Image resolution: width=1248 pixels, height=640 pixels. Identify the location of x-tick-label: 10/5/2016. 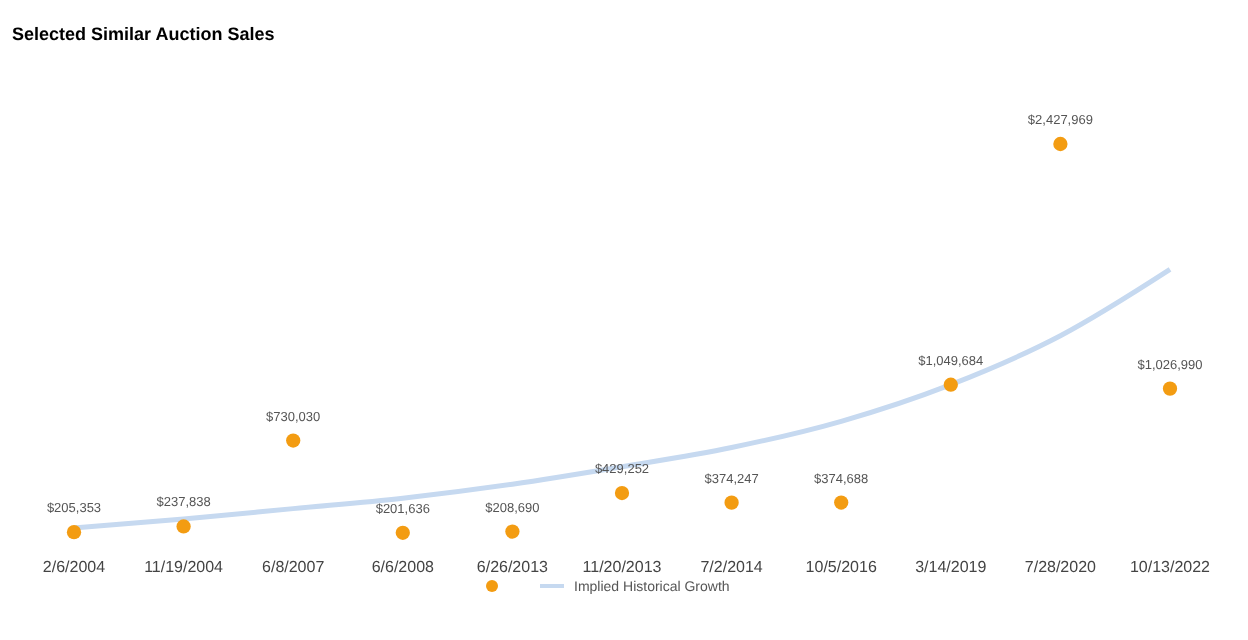
(841, 567).